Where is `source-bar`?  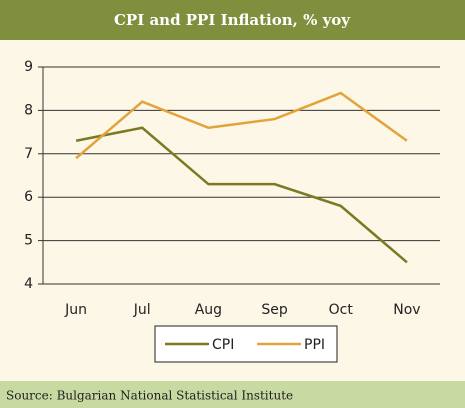
source-bar is located at coordinates (232, 394).